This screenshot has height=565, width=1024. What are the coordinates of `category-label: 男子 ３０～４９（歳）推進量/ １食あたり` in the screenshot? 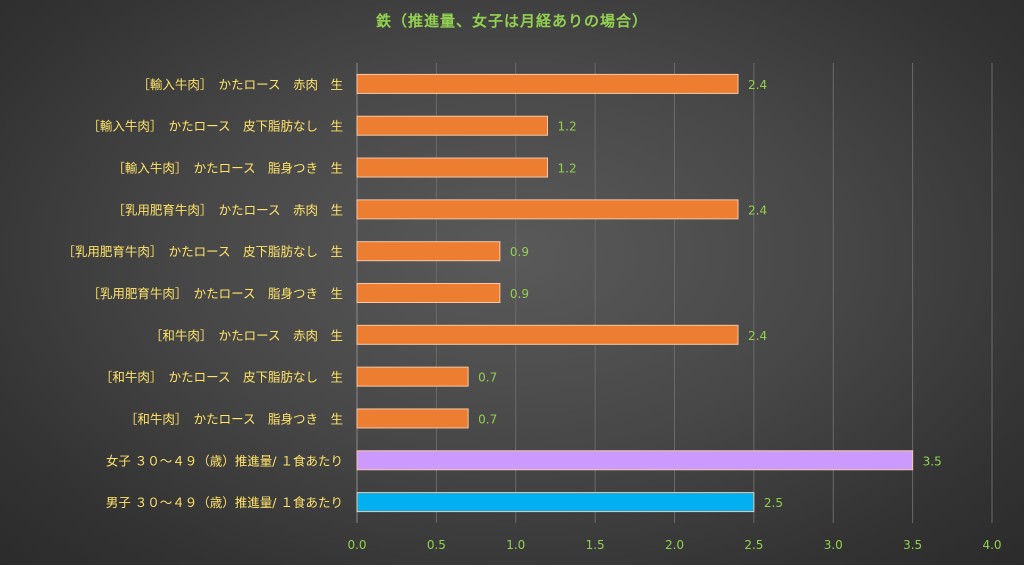 It's located at (224, 502).